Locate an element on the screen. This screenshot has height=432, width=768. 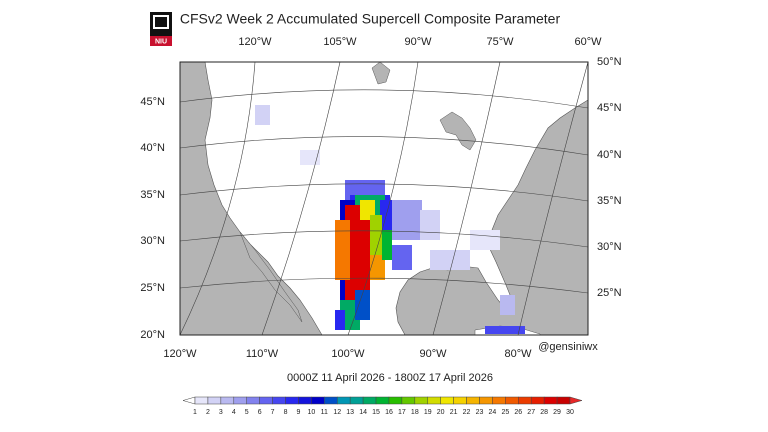
colorbar-label: 3 is located at coordinates (221, 412).